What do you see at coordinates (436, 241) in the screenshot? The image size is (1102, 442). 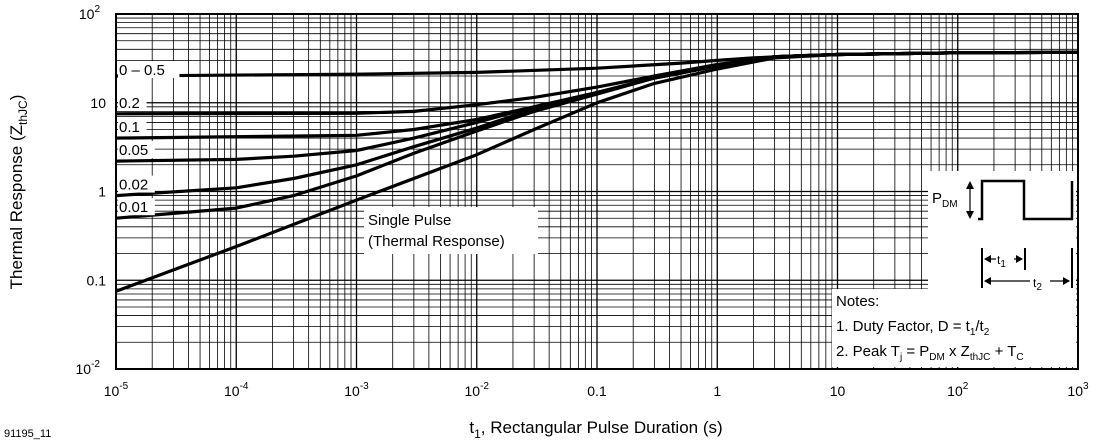 I see `single-pulse-sublabel: (Thermal Response)` at bounding box center [436, 241].